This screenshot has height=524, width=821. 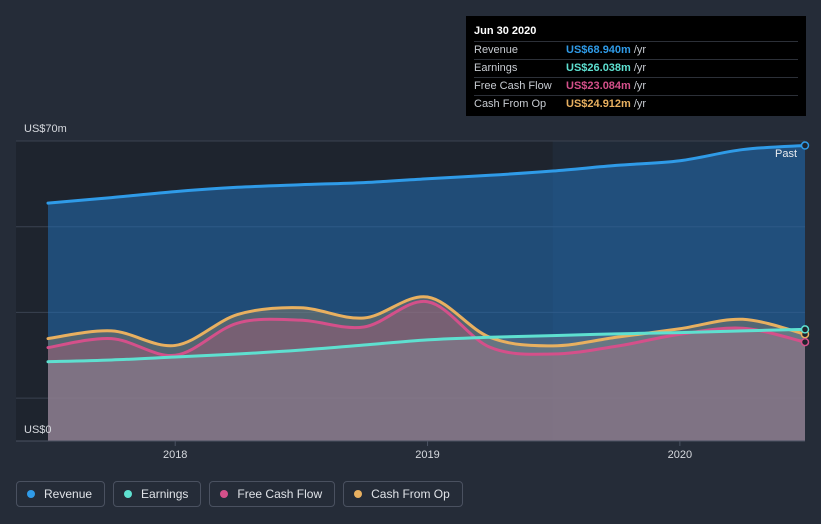 I want to click on legend-item-revenue: Revenue, so click(x=61, y=494).